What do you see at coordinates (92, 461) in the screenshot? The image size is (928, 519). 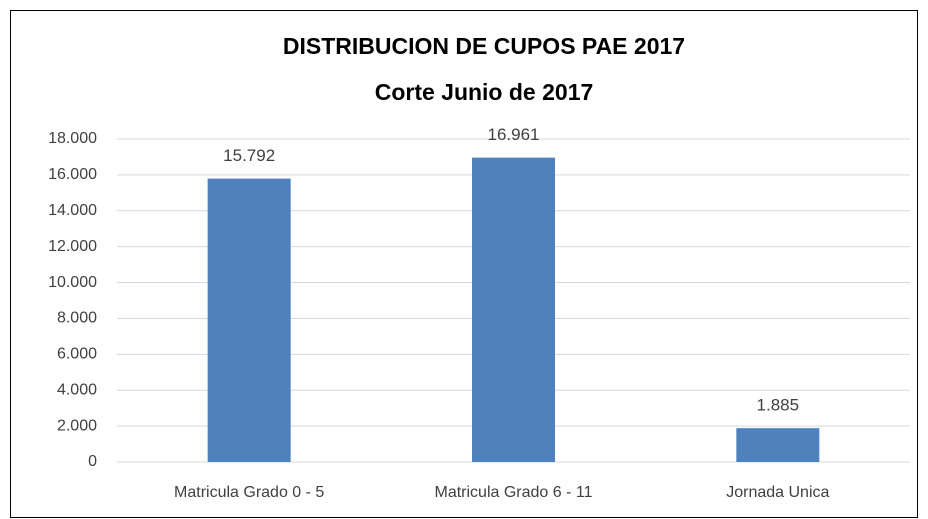 I see `y-tick-label: 0` at bounding box center [92, 461].